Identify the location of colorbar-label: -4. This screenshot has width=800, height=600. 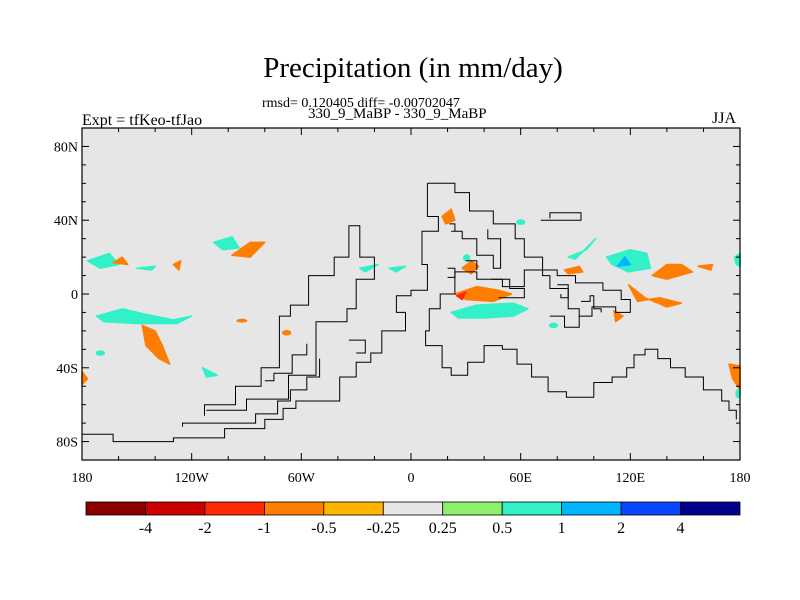
(145, 528).